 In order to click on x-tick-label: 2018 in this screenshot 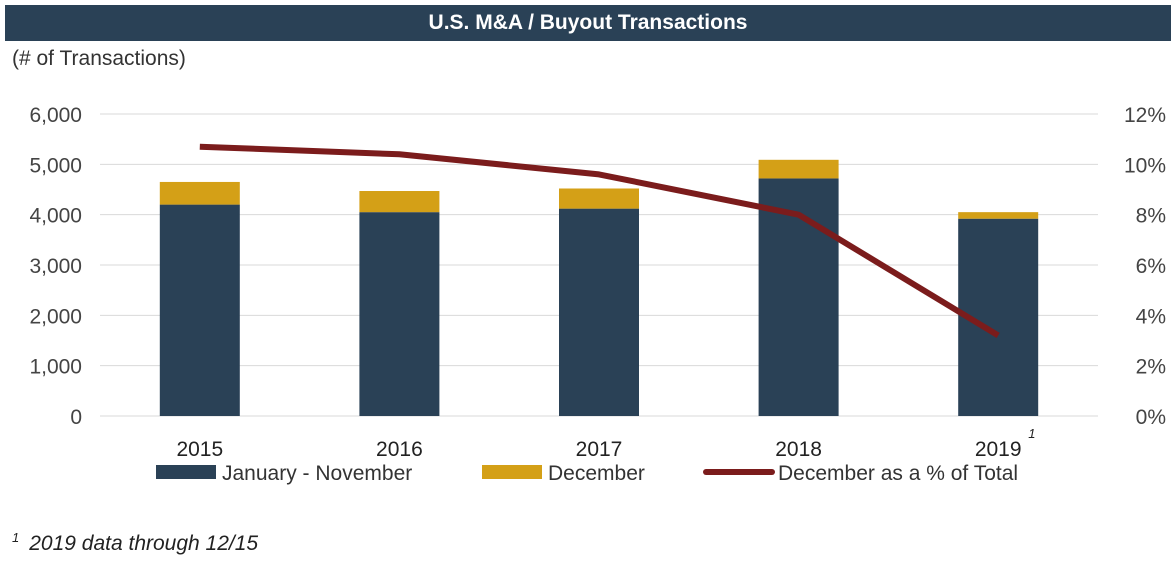, I will do `click(798, 449)`.